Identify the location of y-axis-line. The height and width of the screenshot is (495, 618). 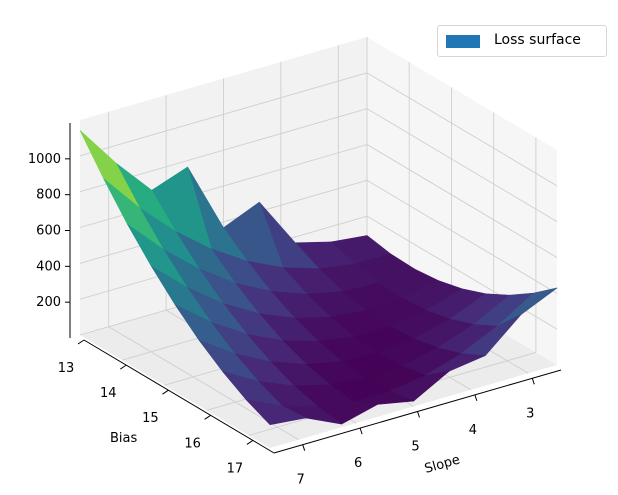
(179, 396).